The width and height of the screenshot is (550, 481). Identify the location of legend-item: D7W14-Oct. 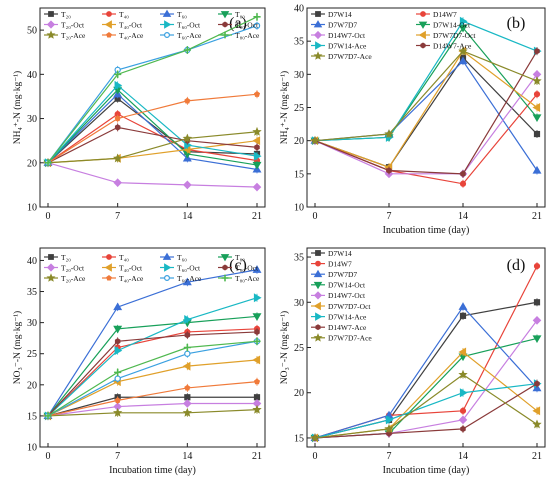
(443, 24).